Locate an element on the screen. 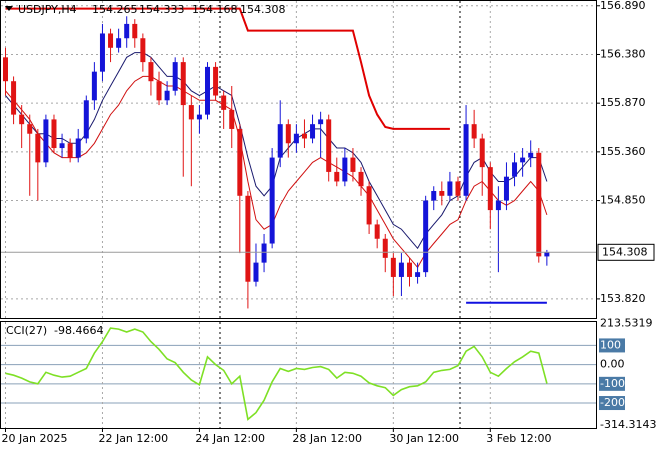 This screenshot has width=660, height=450. x-tick-label: 22 Jan 12:00 is located at coordinates (133, 438).